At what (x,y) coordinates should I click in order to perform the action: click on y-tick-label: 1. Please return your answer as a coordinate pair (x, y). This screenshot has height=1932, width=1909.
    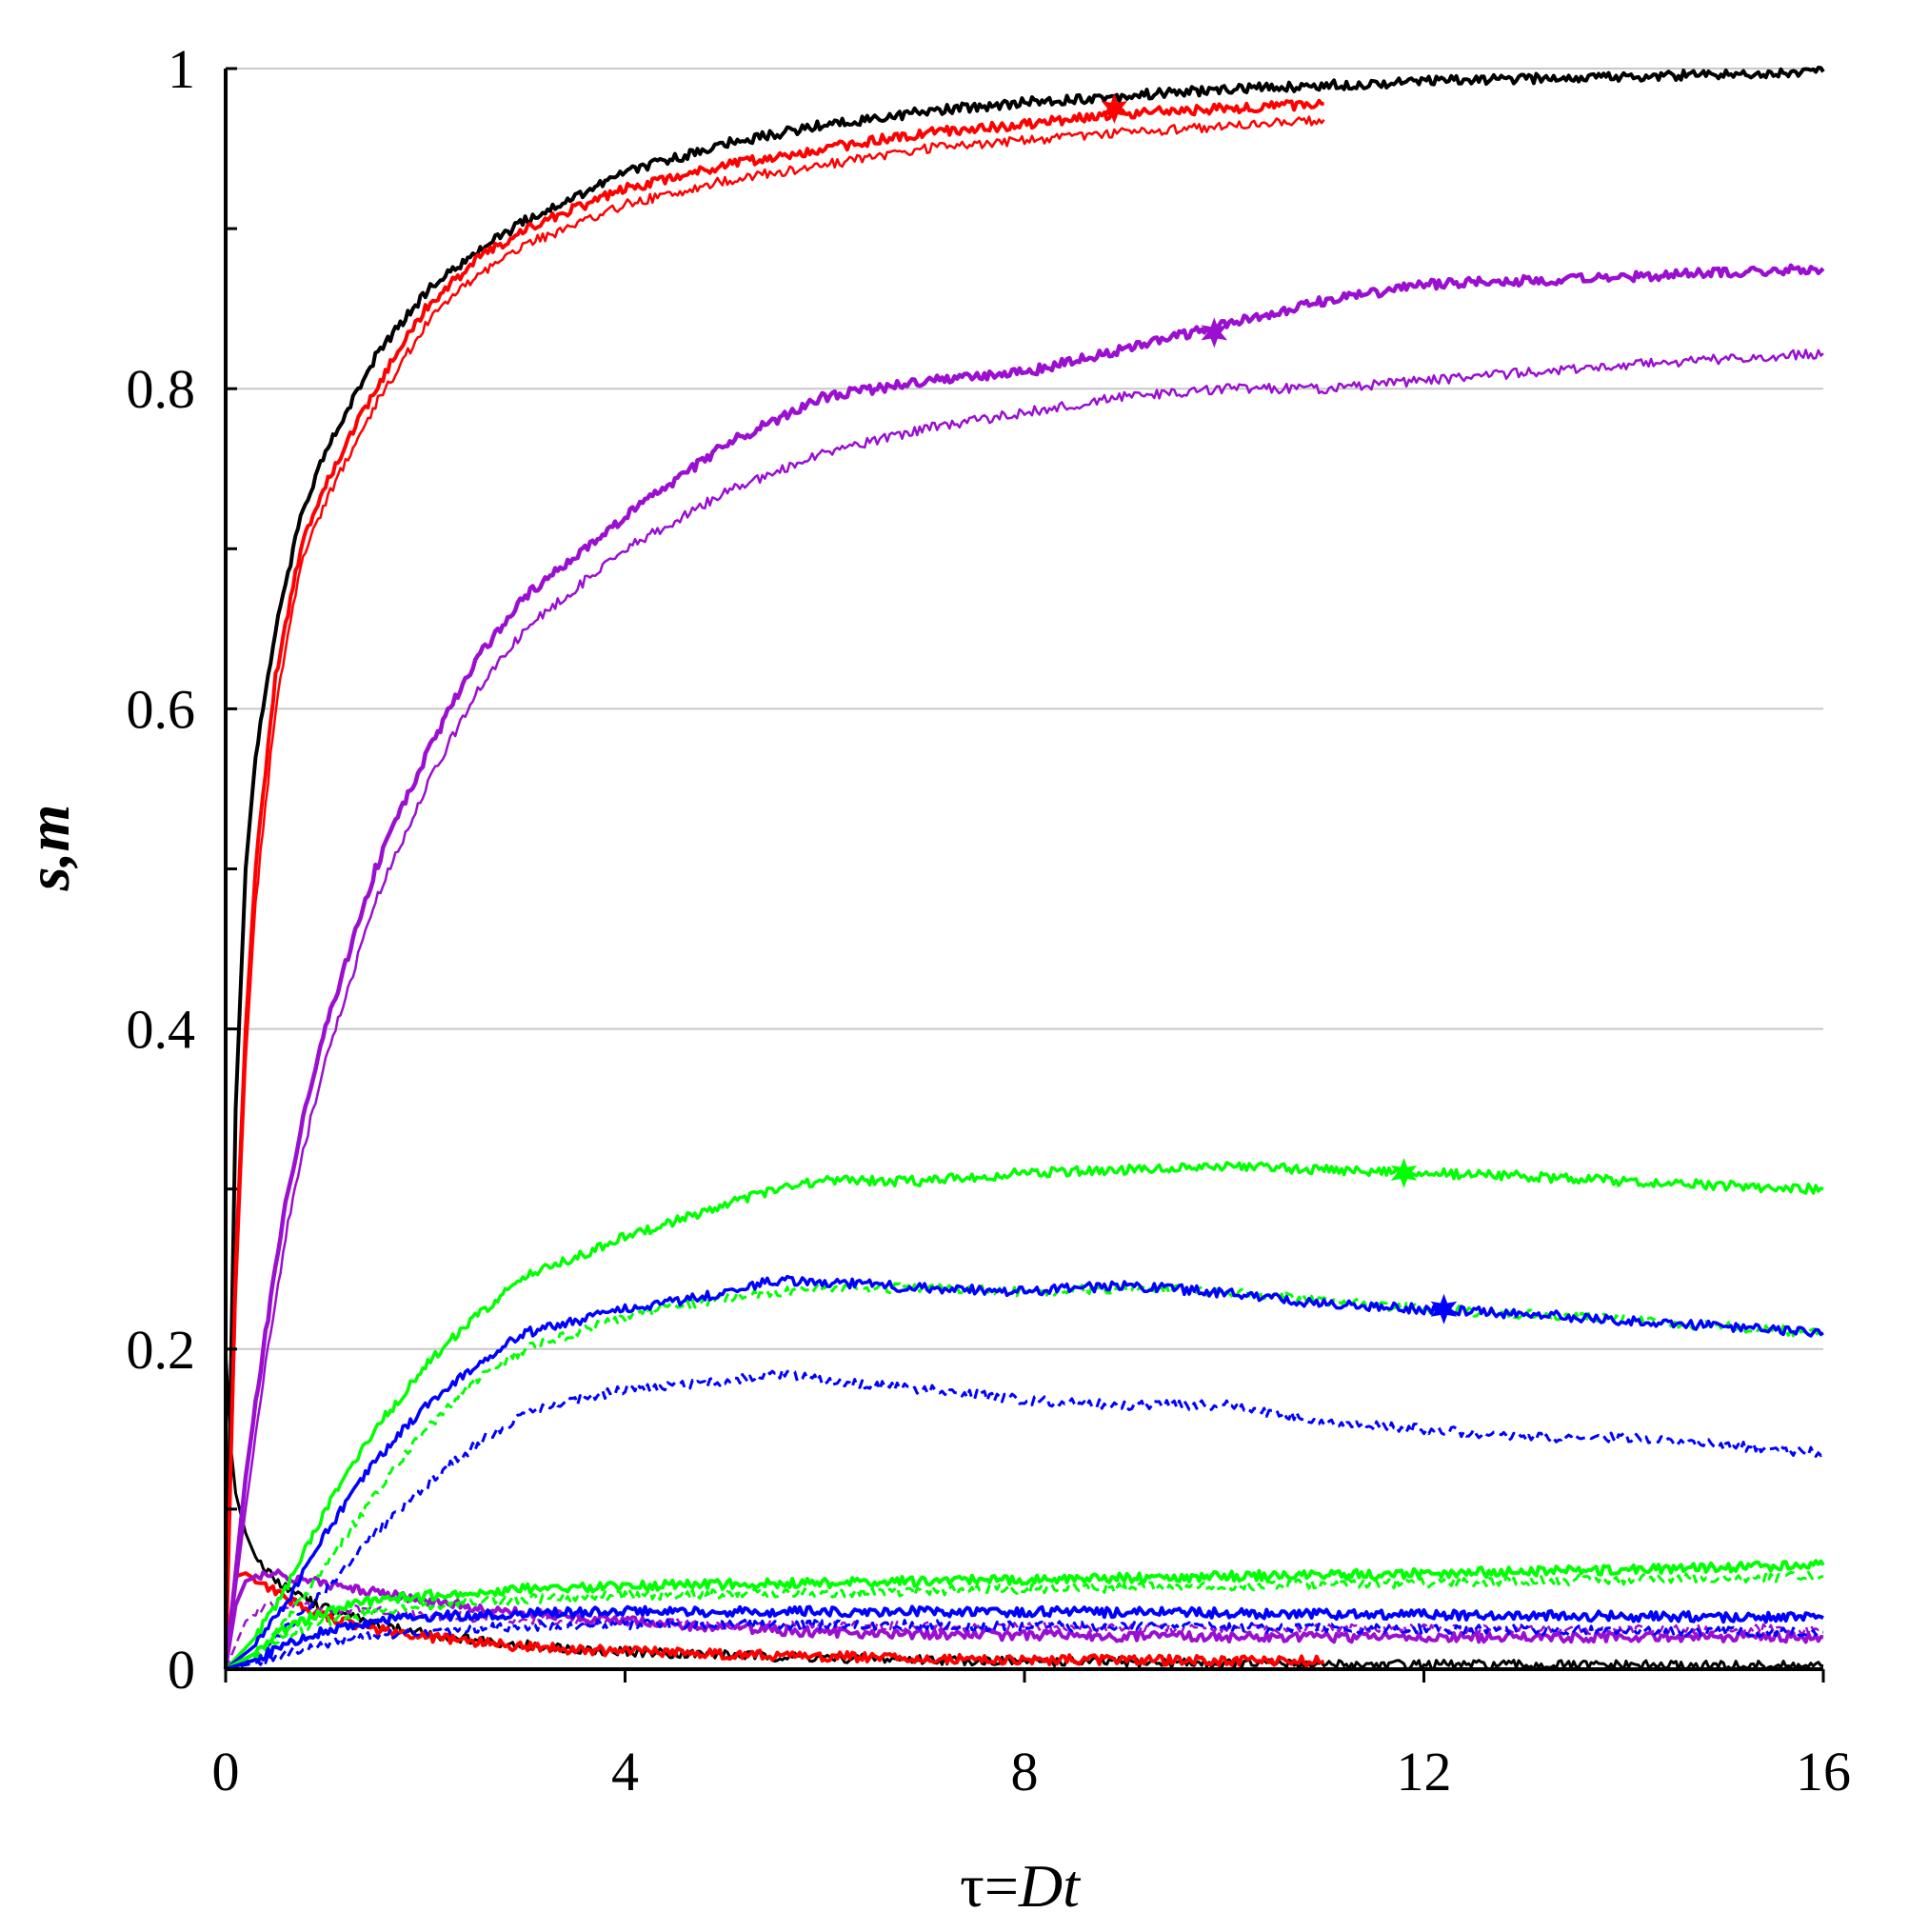
    Looking at the image, I should click on (181, 69).